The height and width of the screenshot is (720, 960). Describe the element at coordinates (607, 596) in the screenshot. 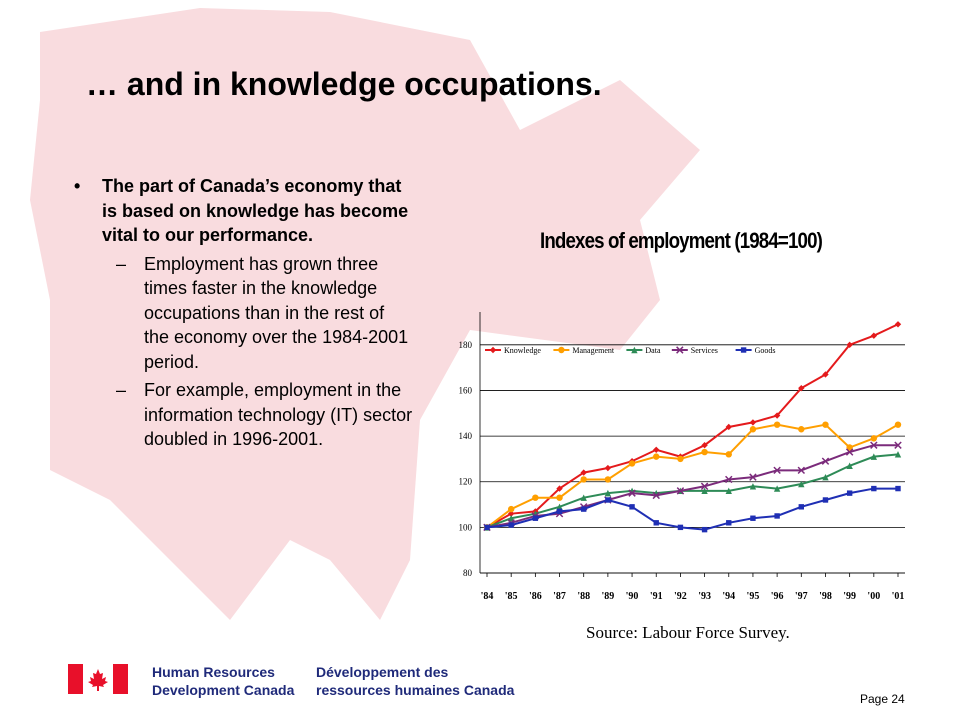

I see `x-tick-label: '89` at that location.